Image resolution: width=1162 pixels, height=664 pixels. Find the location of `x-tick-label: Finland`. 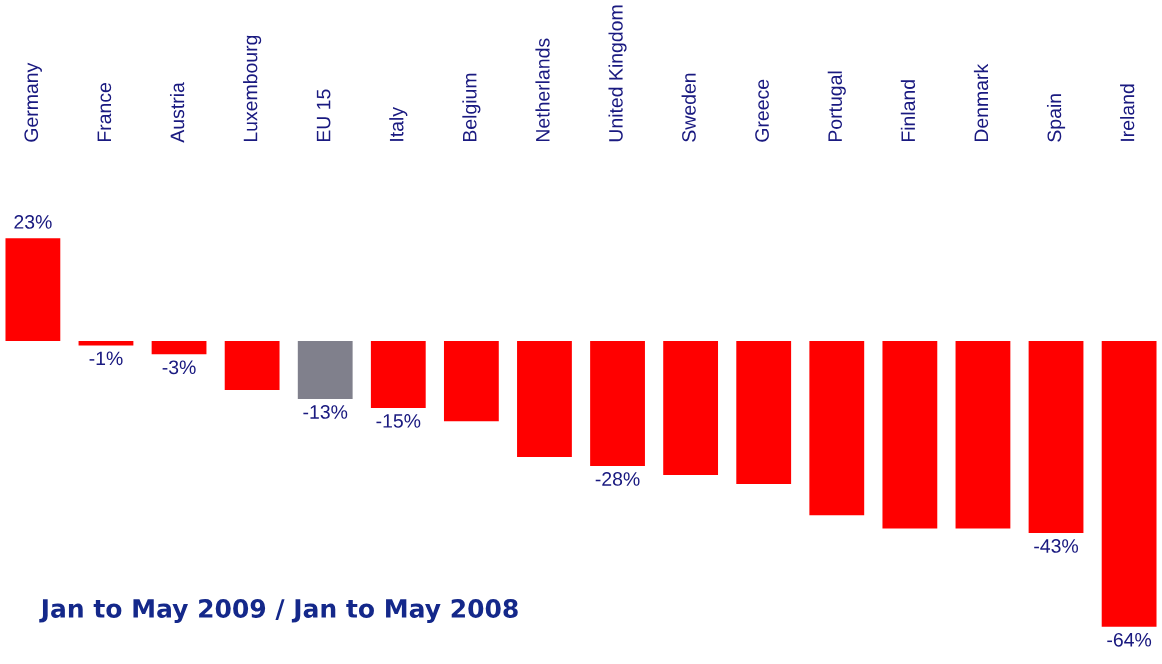

x-tick-label: Finland is located at coordinates (908, 111).